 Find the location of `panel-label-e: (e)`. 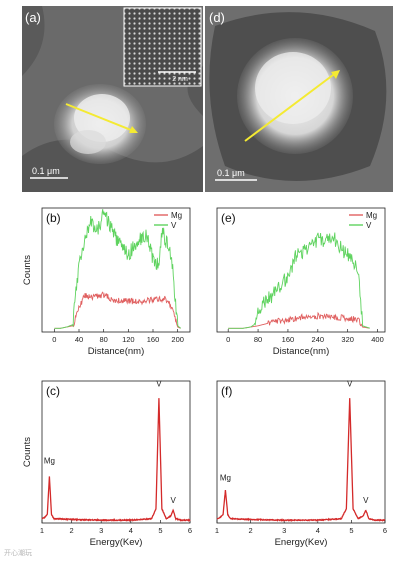

panel-label-e: (e) is located at coordinates (228, 218).